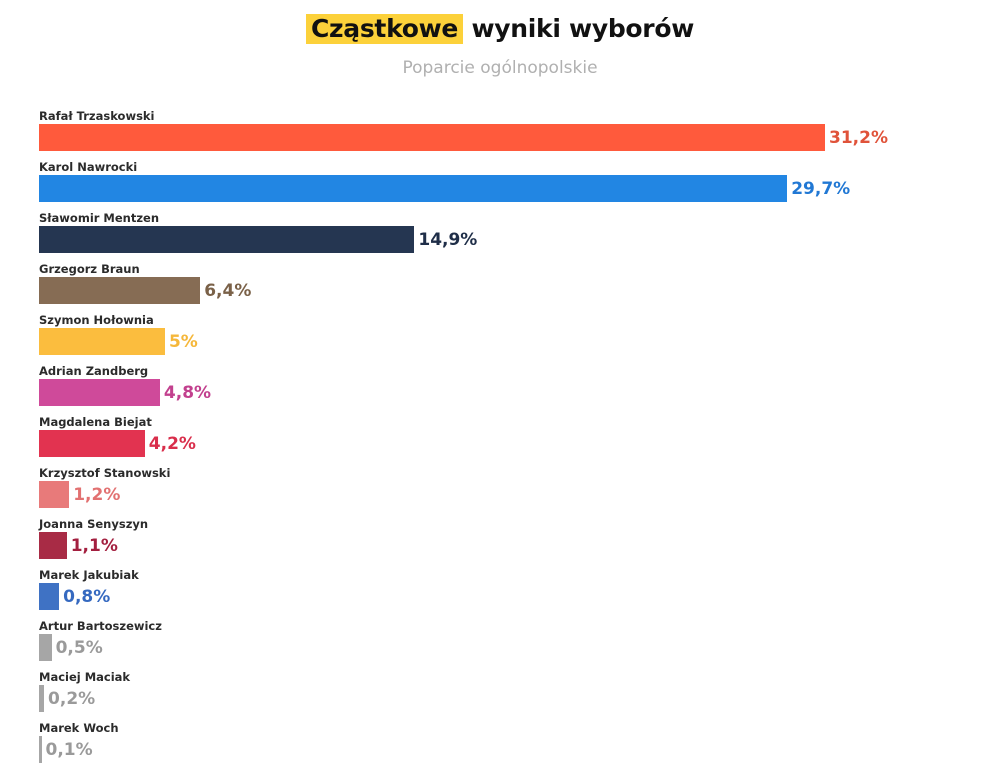  What do you see at coordinates (99, 218) in the screenshot?
I see `candidate-name: Sławomir Mentzen` at bounding box center [99, 218].